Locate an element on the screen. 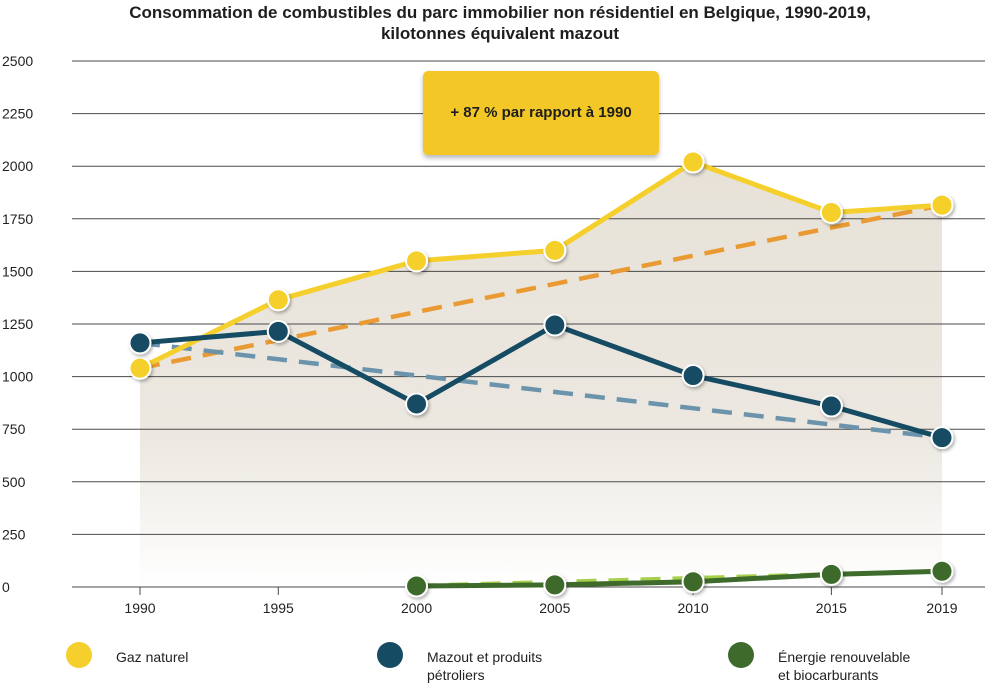  annotation-box is located at coordinates (541, 113).